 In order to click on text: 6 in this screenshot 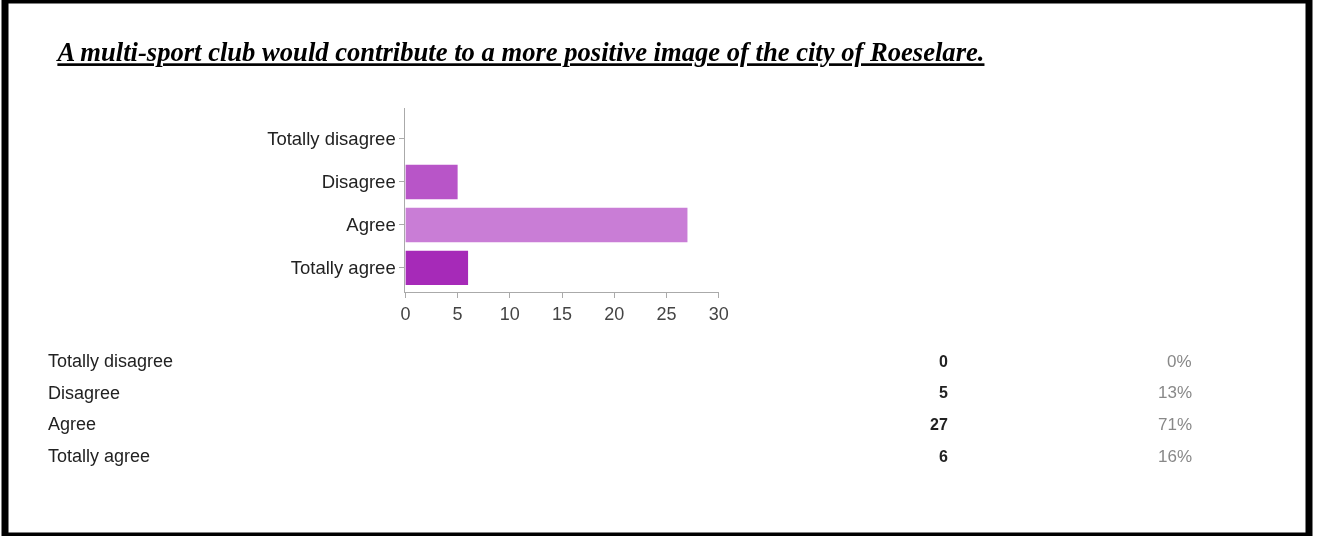, I will do `click(943, 456)`.